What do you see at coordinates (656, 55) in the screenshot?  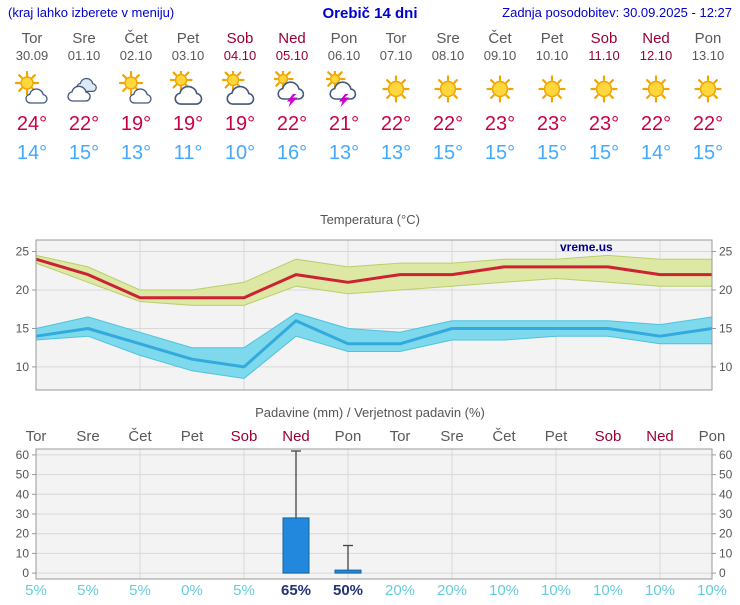 I see `day-date: 12.10` at bounding box center [656, 55].